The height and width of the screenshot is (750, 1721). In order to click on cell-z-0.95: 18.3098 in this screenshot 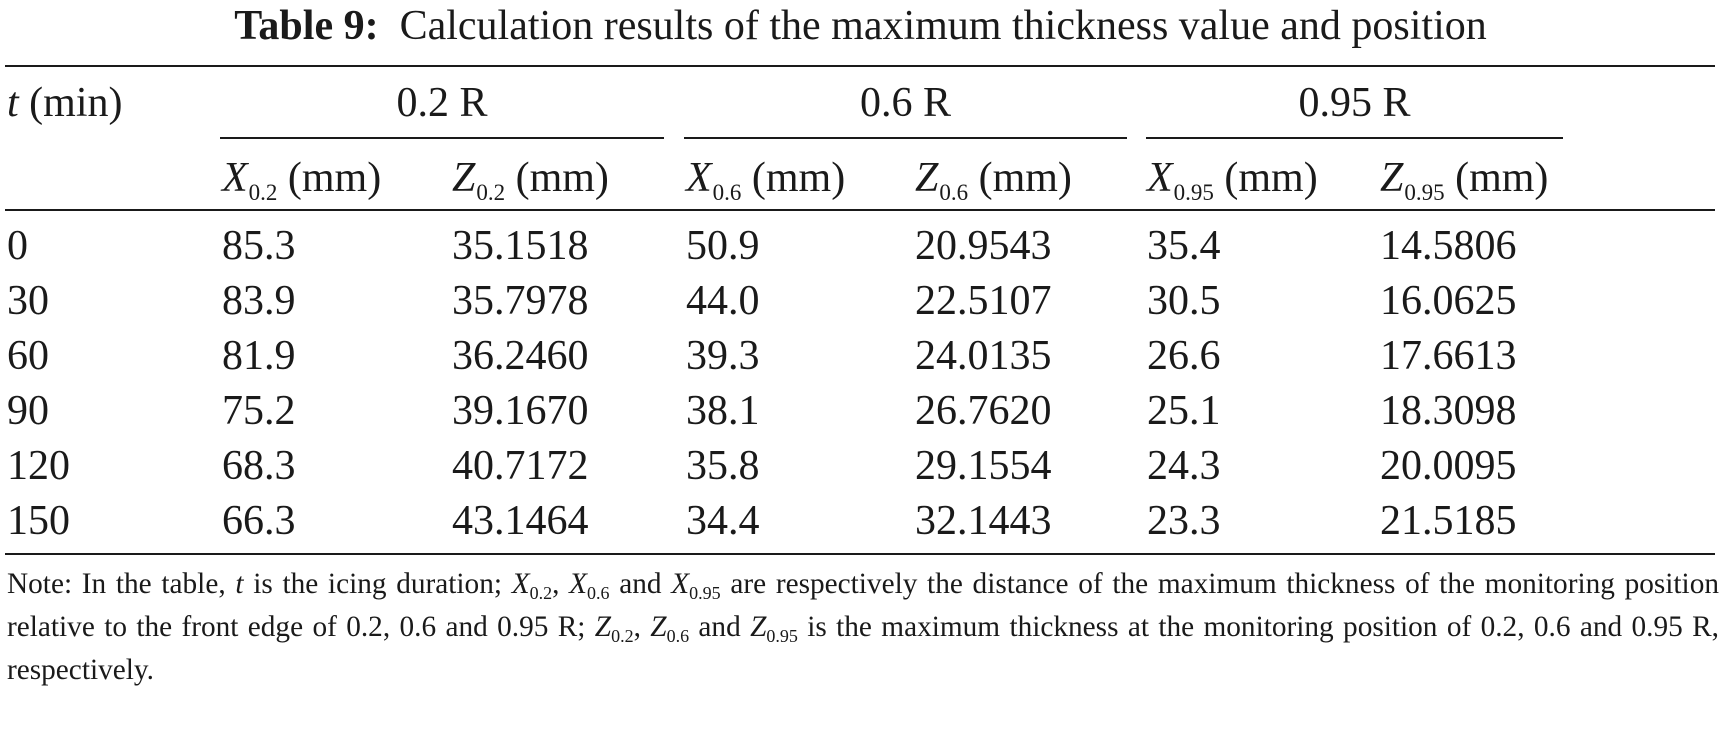, I will do `click(1448, 411)`.